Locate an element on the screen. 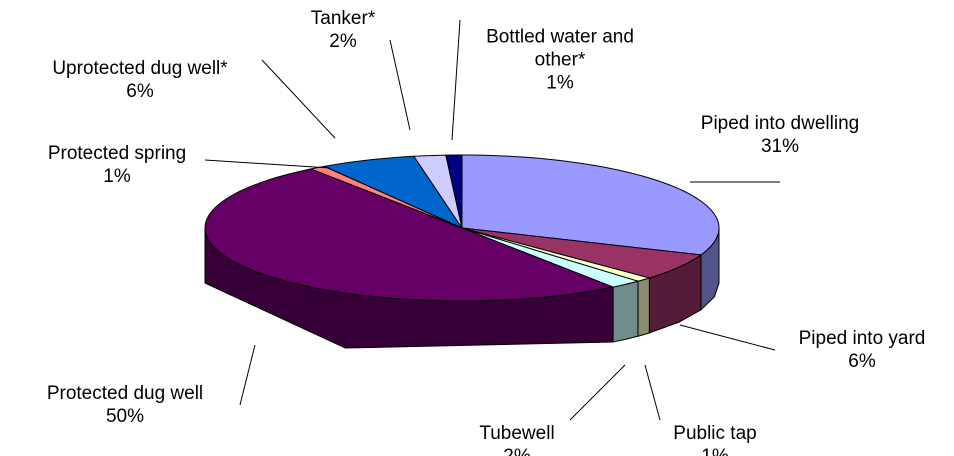  category-label: Protected spring is located at coordinates (117, 153).